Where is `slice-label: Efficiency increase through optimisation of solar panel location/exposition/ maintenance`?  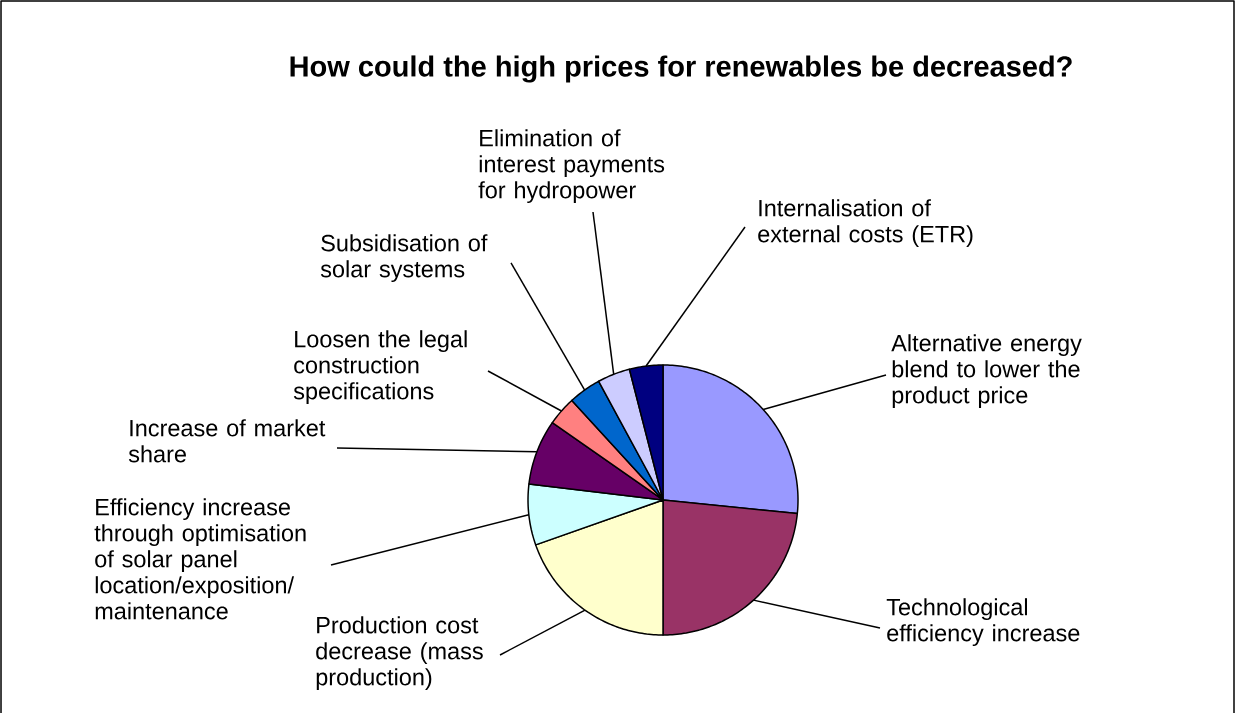 slice-label: Efficiency increase through optimisation of solar panel location/exposition/ maintenance is located at coordinates (200, 559).